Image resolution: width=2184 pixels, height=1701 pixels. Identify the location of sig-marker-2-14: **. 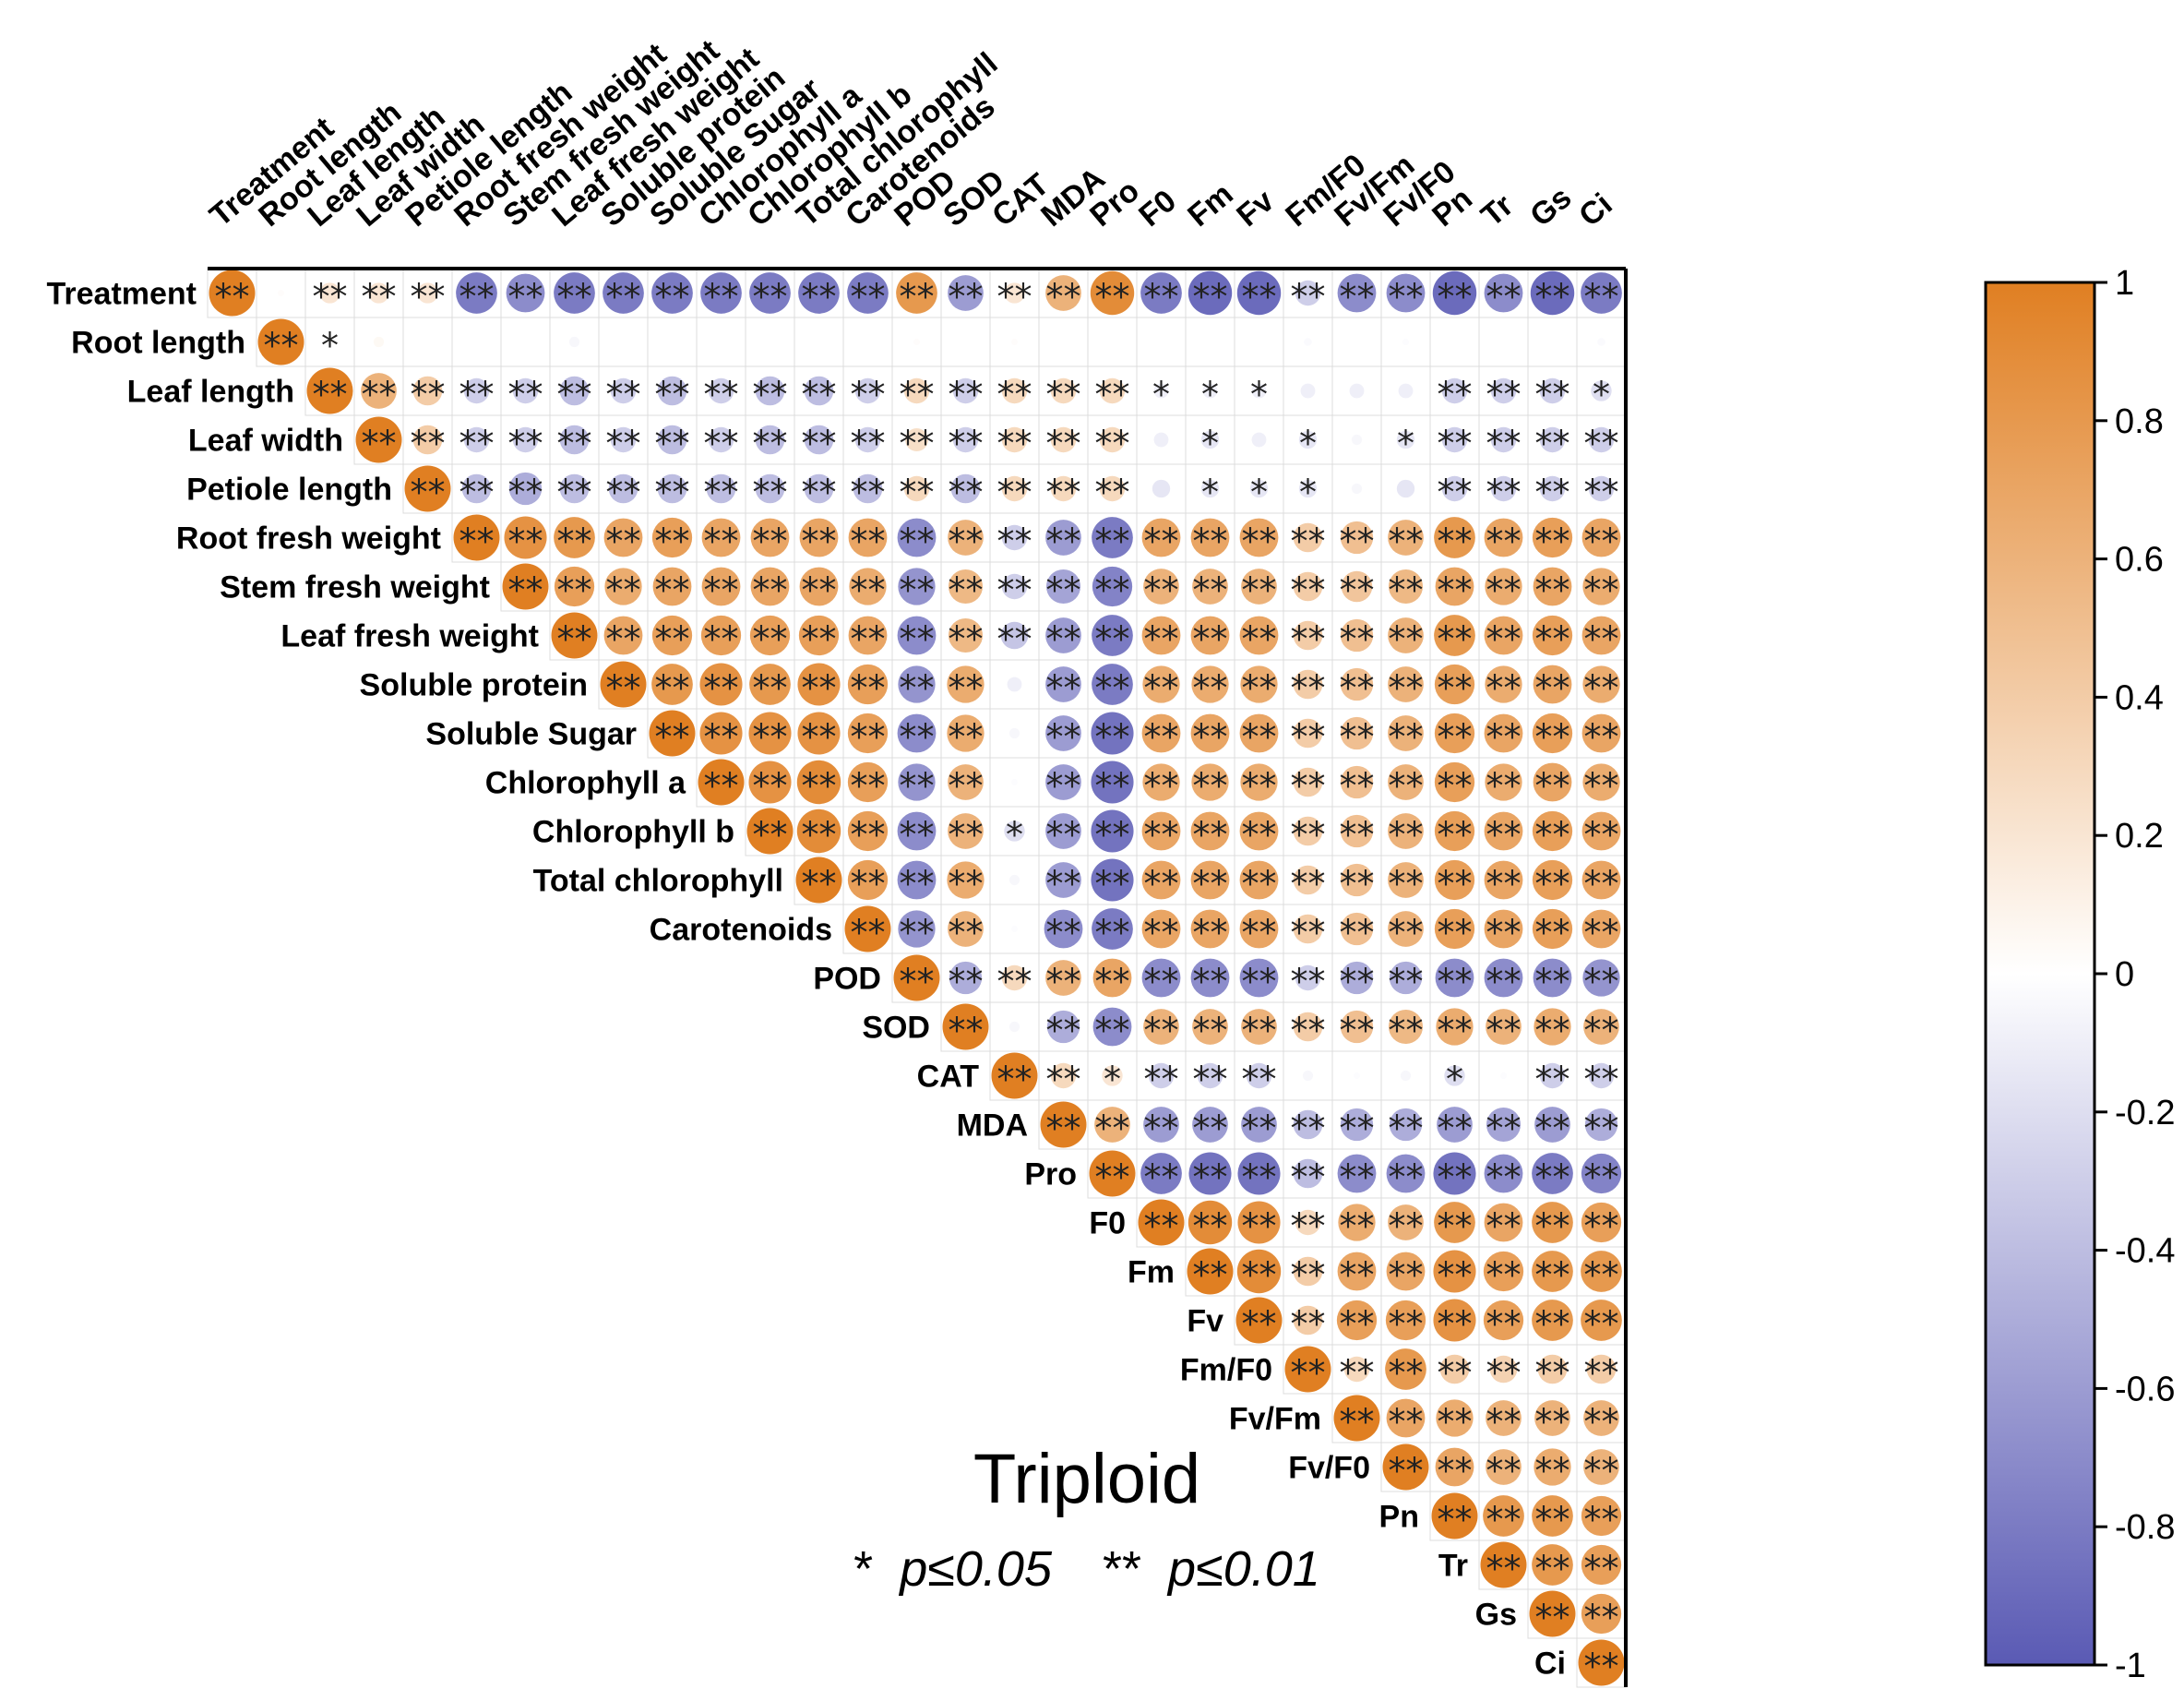
(917, 395).